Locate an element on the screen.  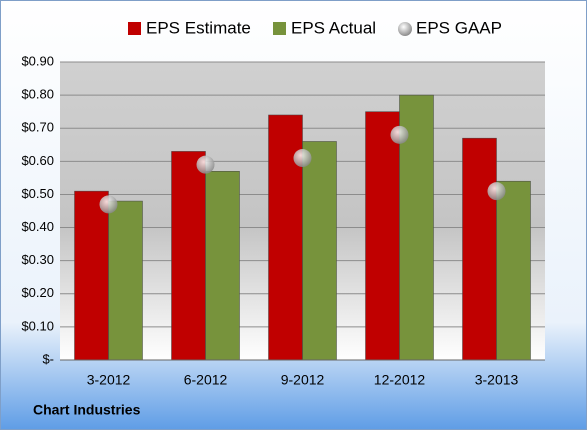
x-tick-label: 3-2012 is located at coordinates (109, 380).